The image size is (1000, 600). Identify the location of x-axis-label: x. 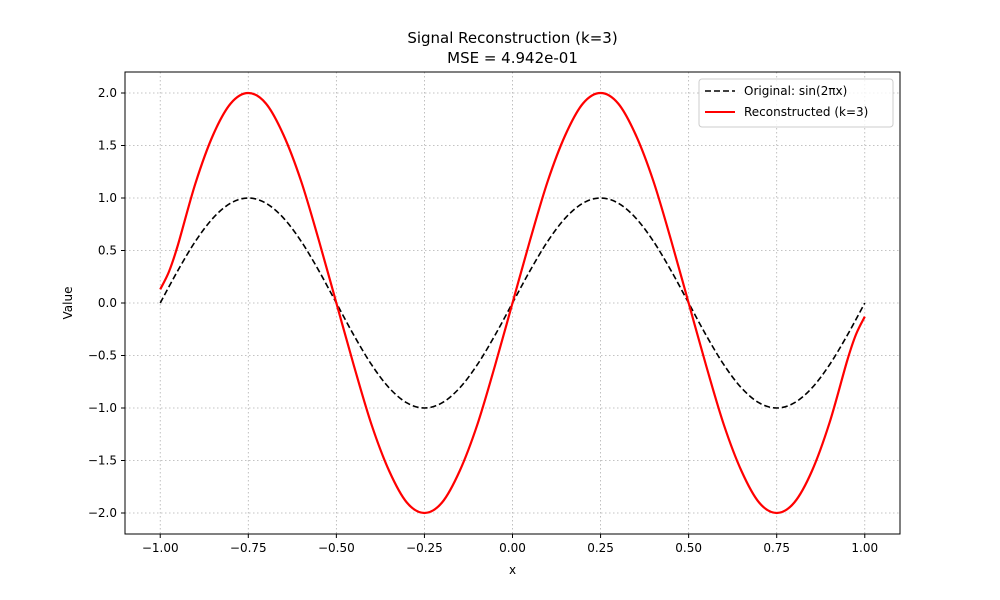
(512, 570).